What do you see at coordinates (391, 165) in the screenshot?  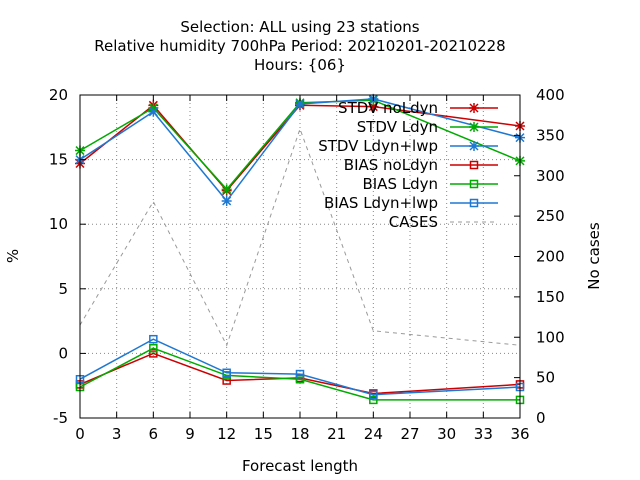 I see `legend-label: BIAS noLdyn` at bounding box center [391, 165].